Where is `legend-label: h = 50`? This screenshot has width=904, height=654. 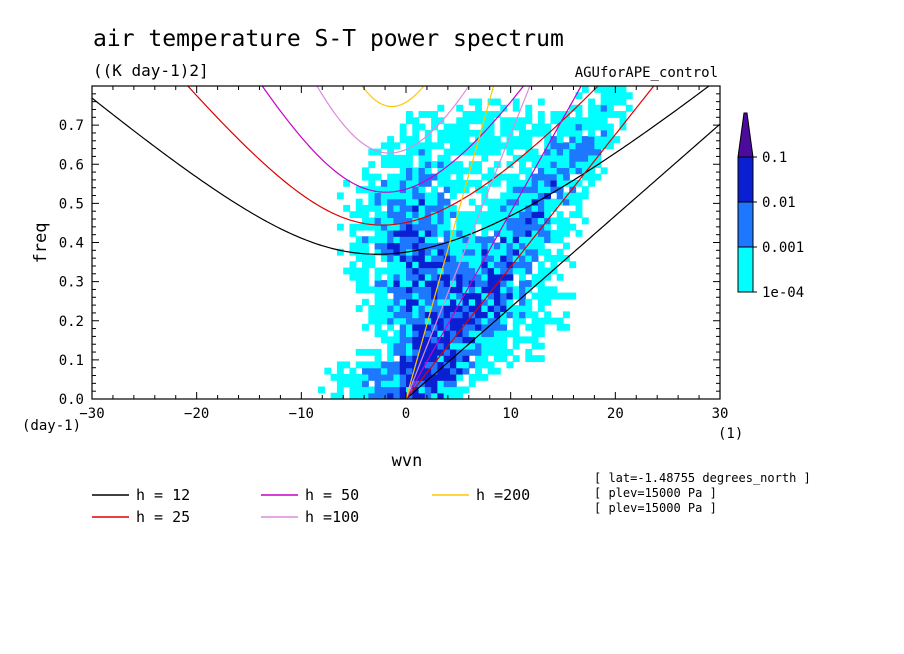 legend-label: h = 50 is located at coordinates (332, 495).